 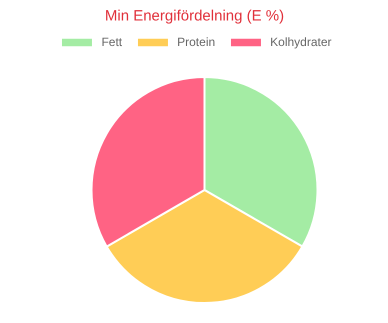 What do you see at coordinates (196, 42) in the screenshot?
I see `legend-label: Protein` at bounding box center [196, 42].